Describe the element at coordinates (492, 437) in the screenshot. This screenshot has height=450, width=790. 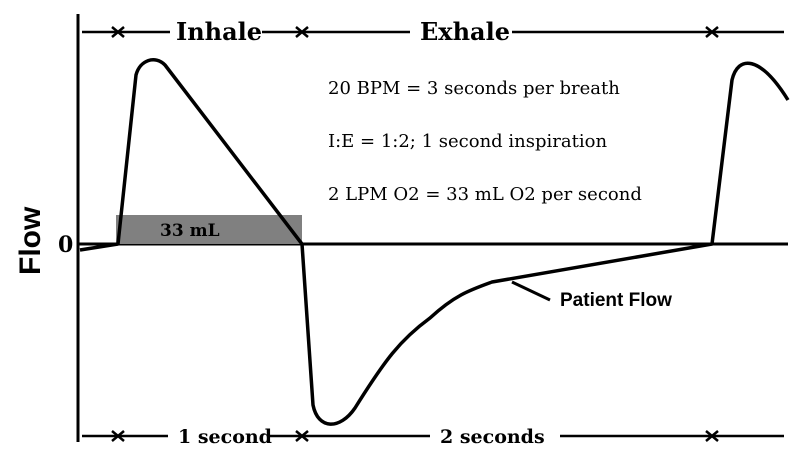
I see `exhale-duration-label: 2 seconds` at that location.